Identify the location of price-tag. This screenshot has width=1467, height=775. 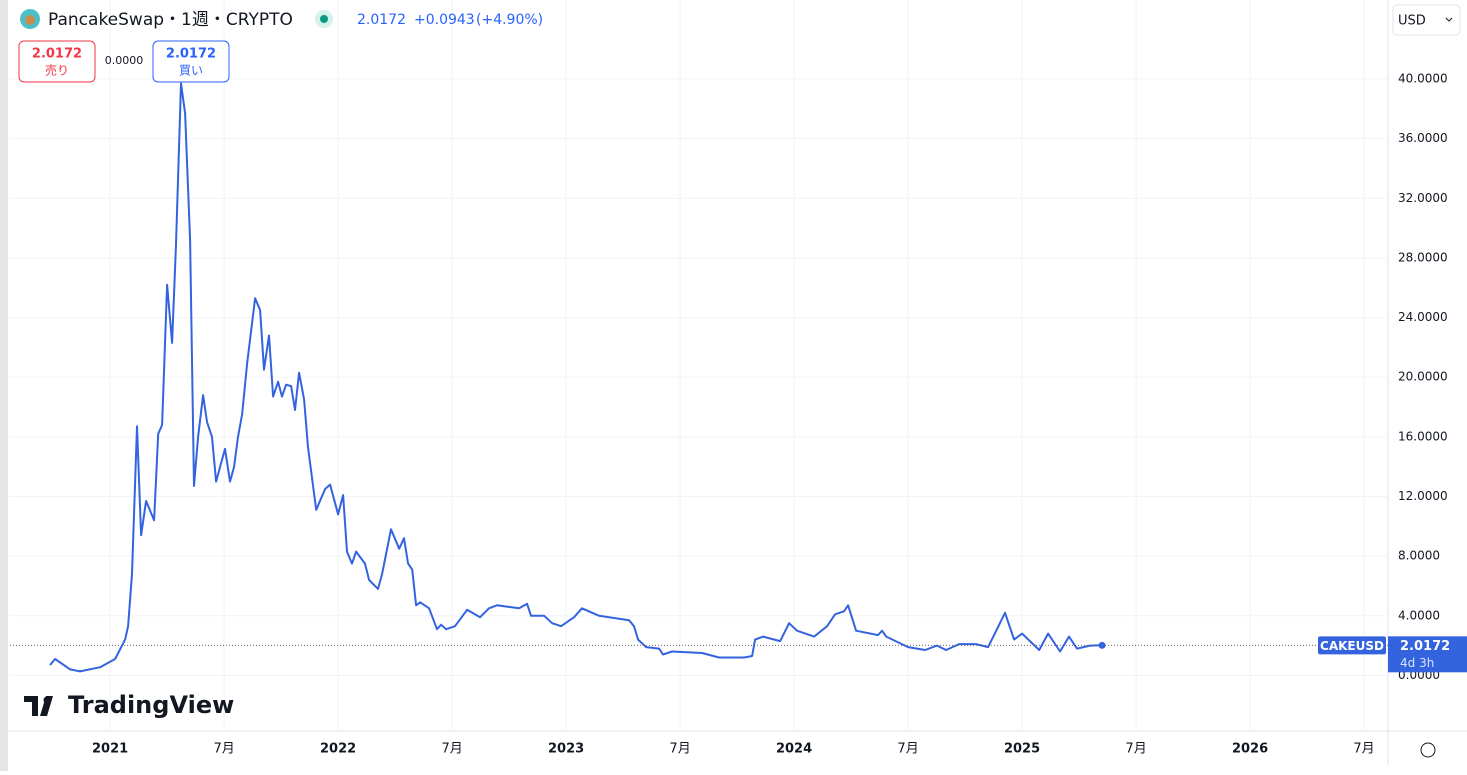
(1427, 654).